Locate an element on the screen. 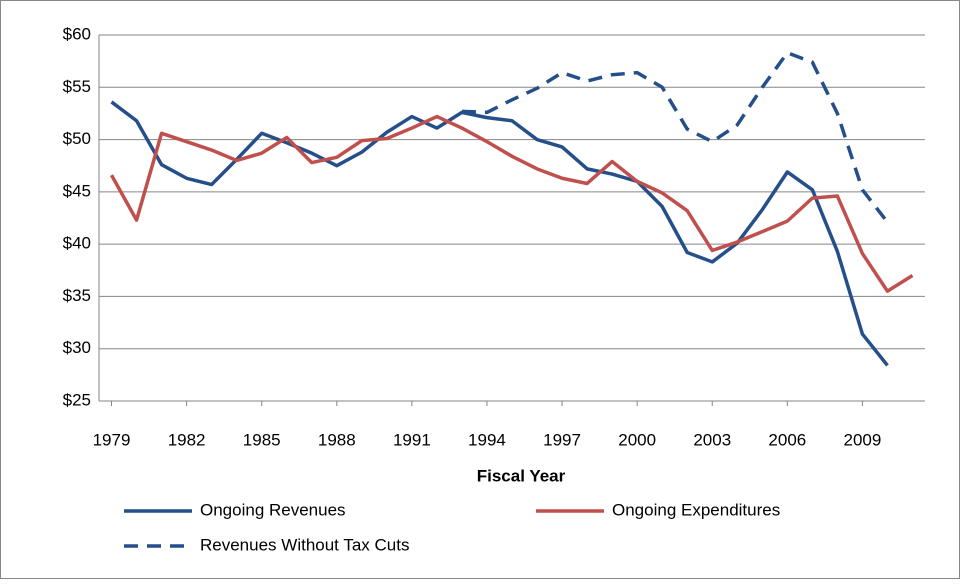 This screenshot has width=960, height=584. x-tick-label: 1991 is located at coordinates (412, 439).